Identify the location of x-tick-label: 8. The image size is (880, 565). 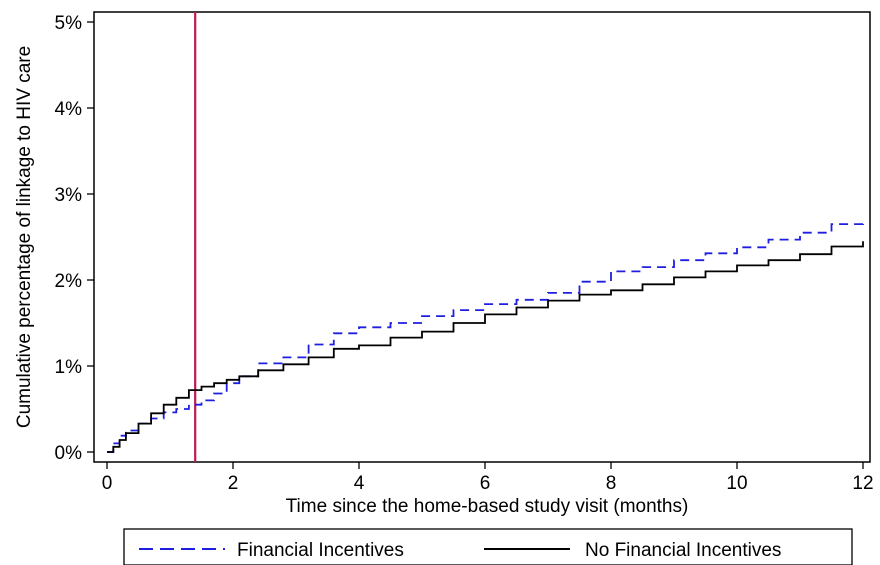
(611, 483).